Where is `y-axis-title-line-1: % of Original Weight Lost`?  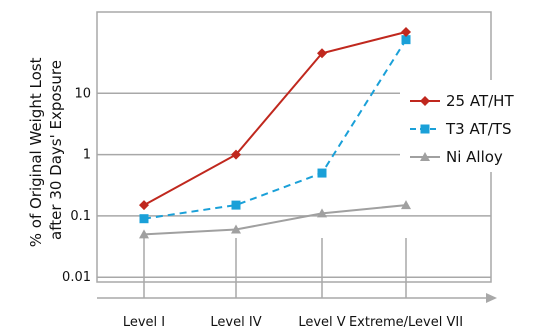 y-axis-title-line-1: % of Original Weight Lost is located at coordinates (36, 152).